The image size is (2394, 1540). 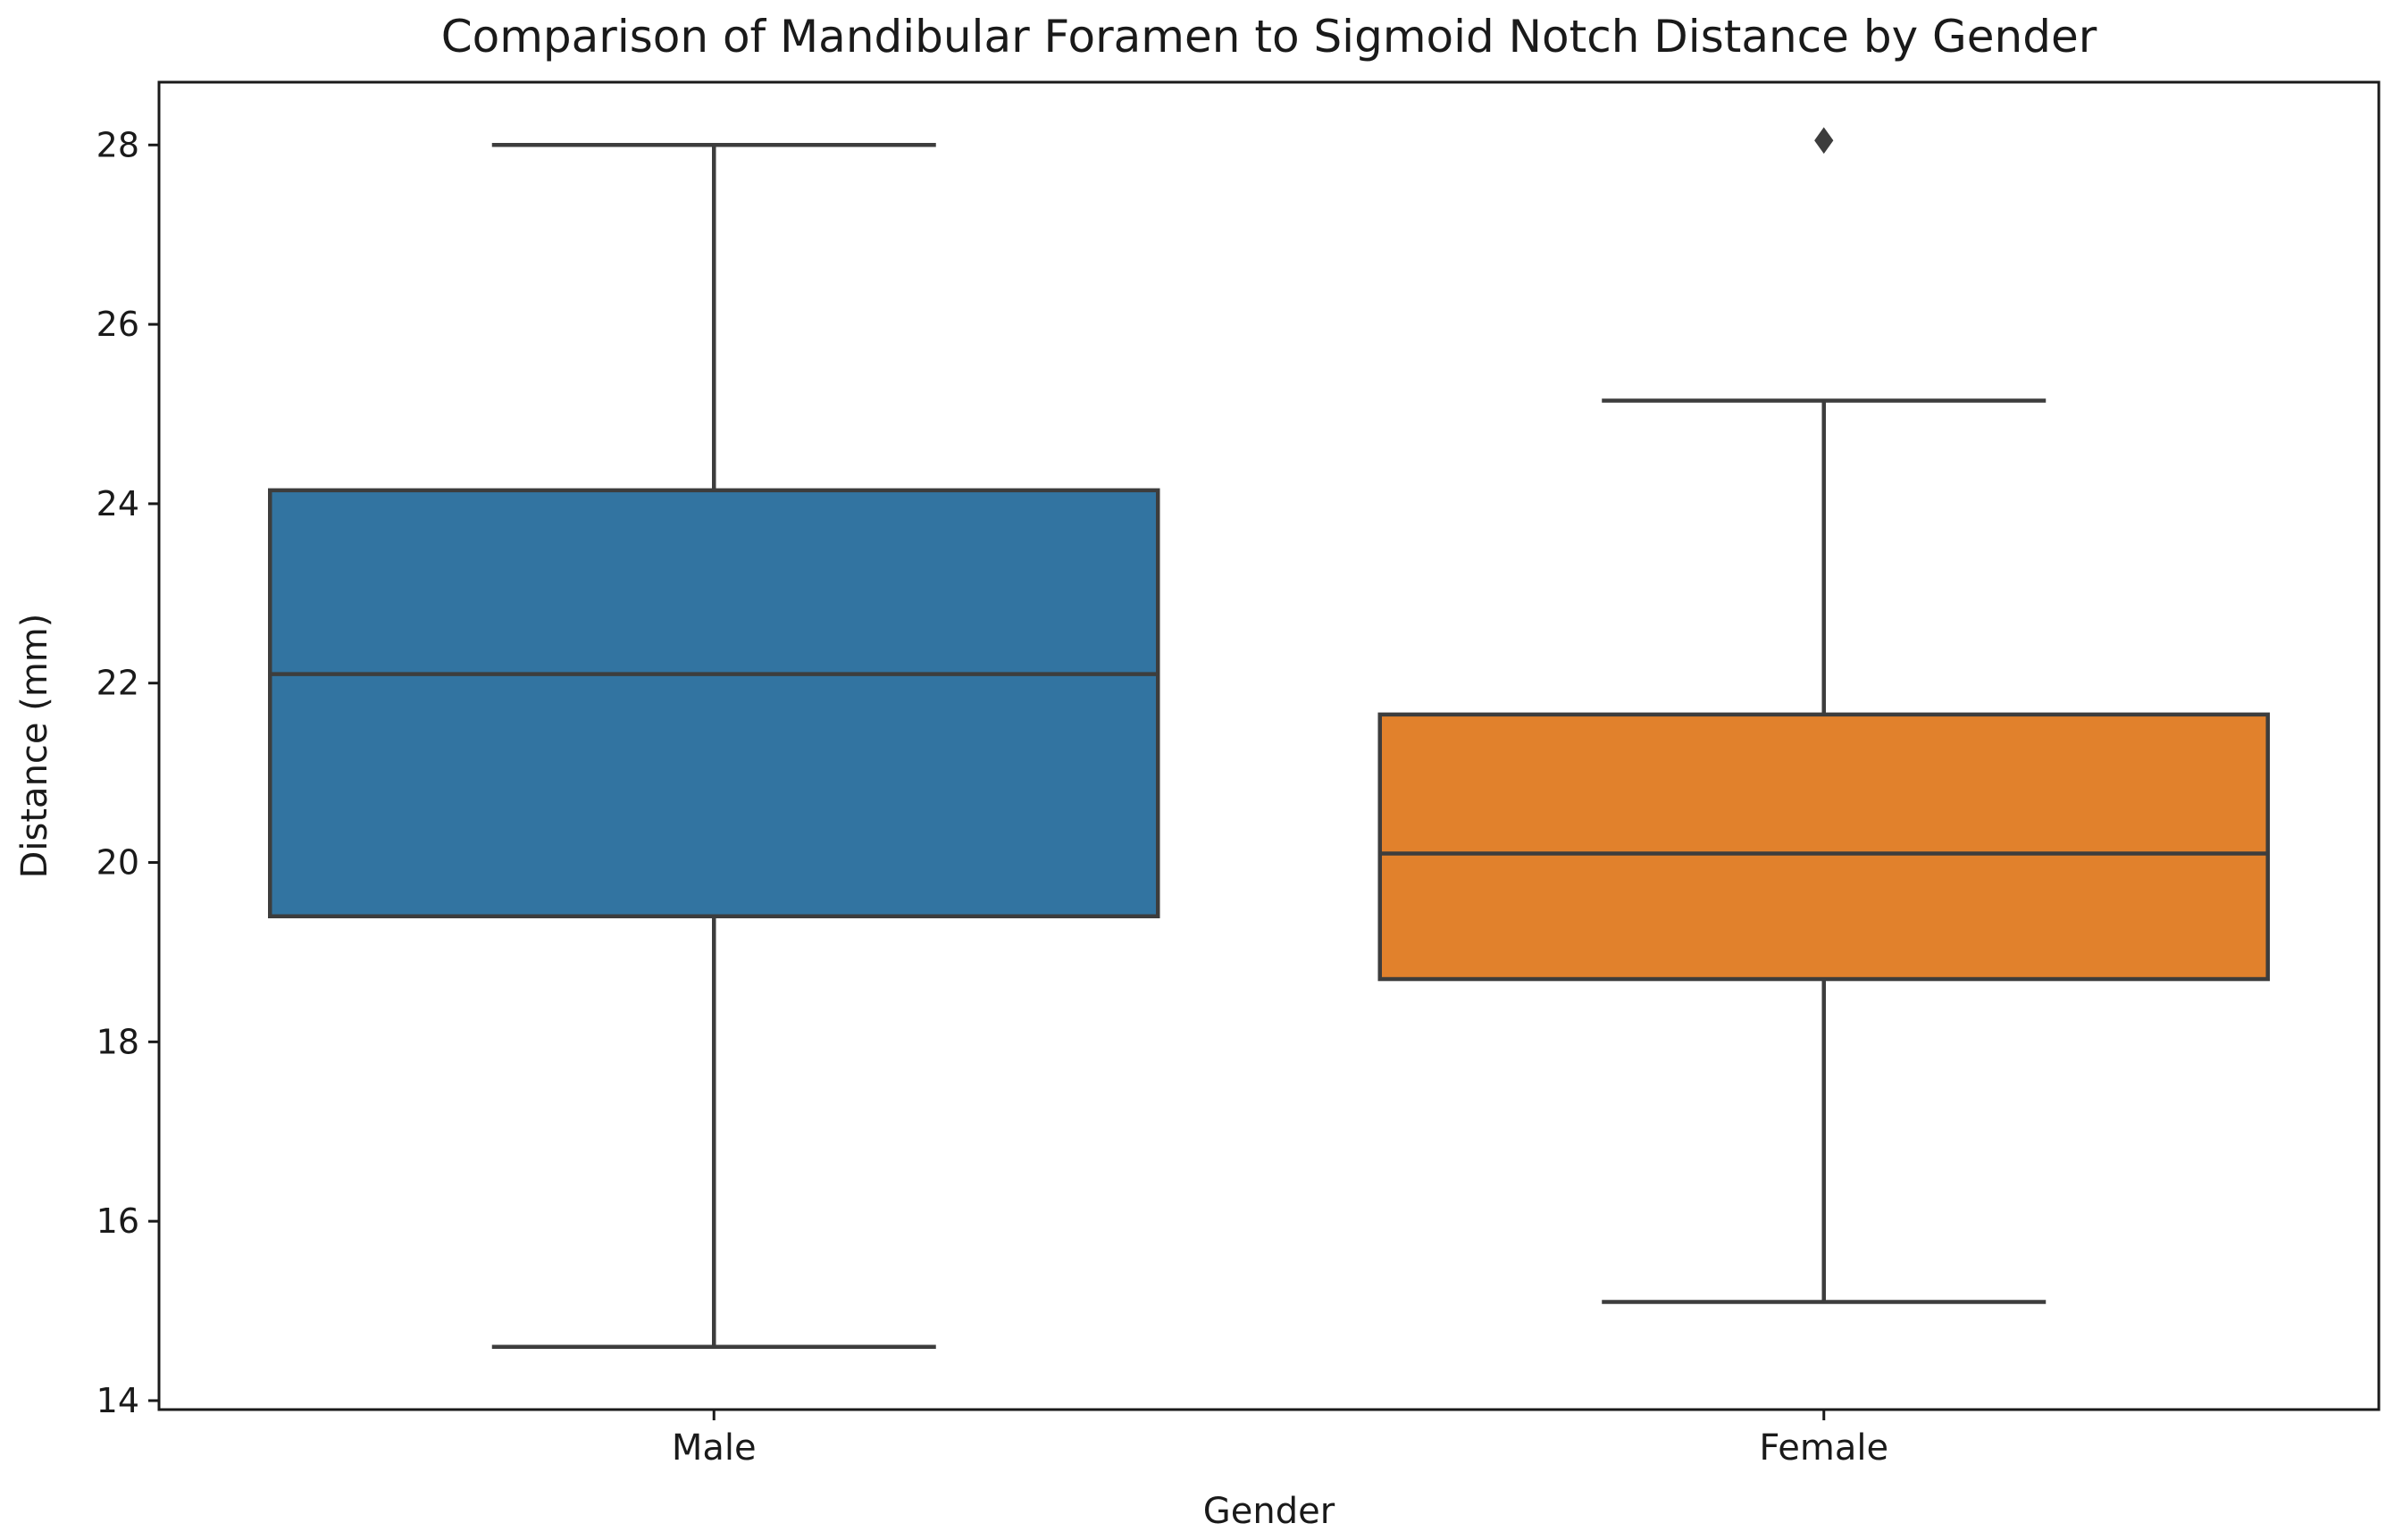 What do you see at coordinates (117, 325) in the screenshot?
I see `y-tick-label: 26` at bounding box center [117, 325].